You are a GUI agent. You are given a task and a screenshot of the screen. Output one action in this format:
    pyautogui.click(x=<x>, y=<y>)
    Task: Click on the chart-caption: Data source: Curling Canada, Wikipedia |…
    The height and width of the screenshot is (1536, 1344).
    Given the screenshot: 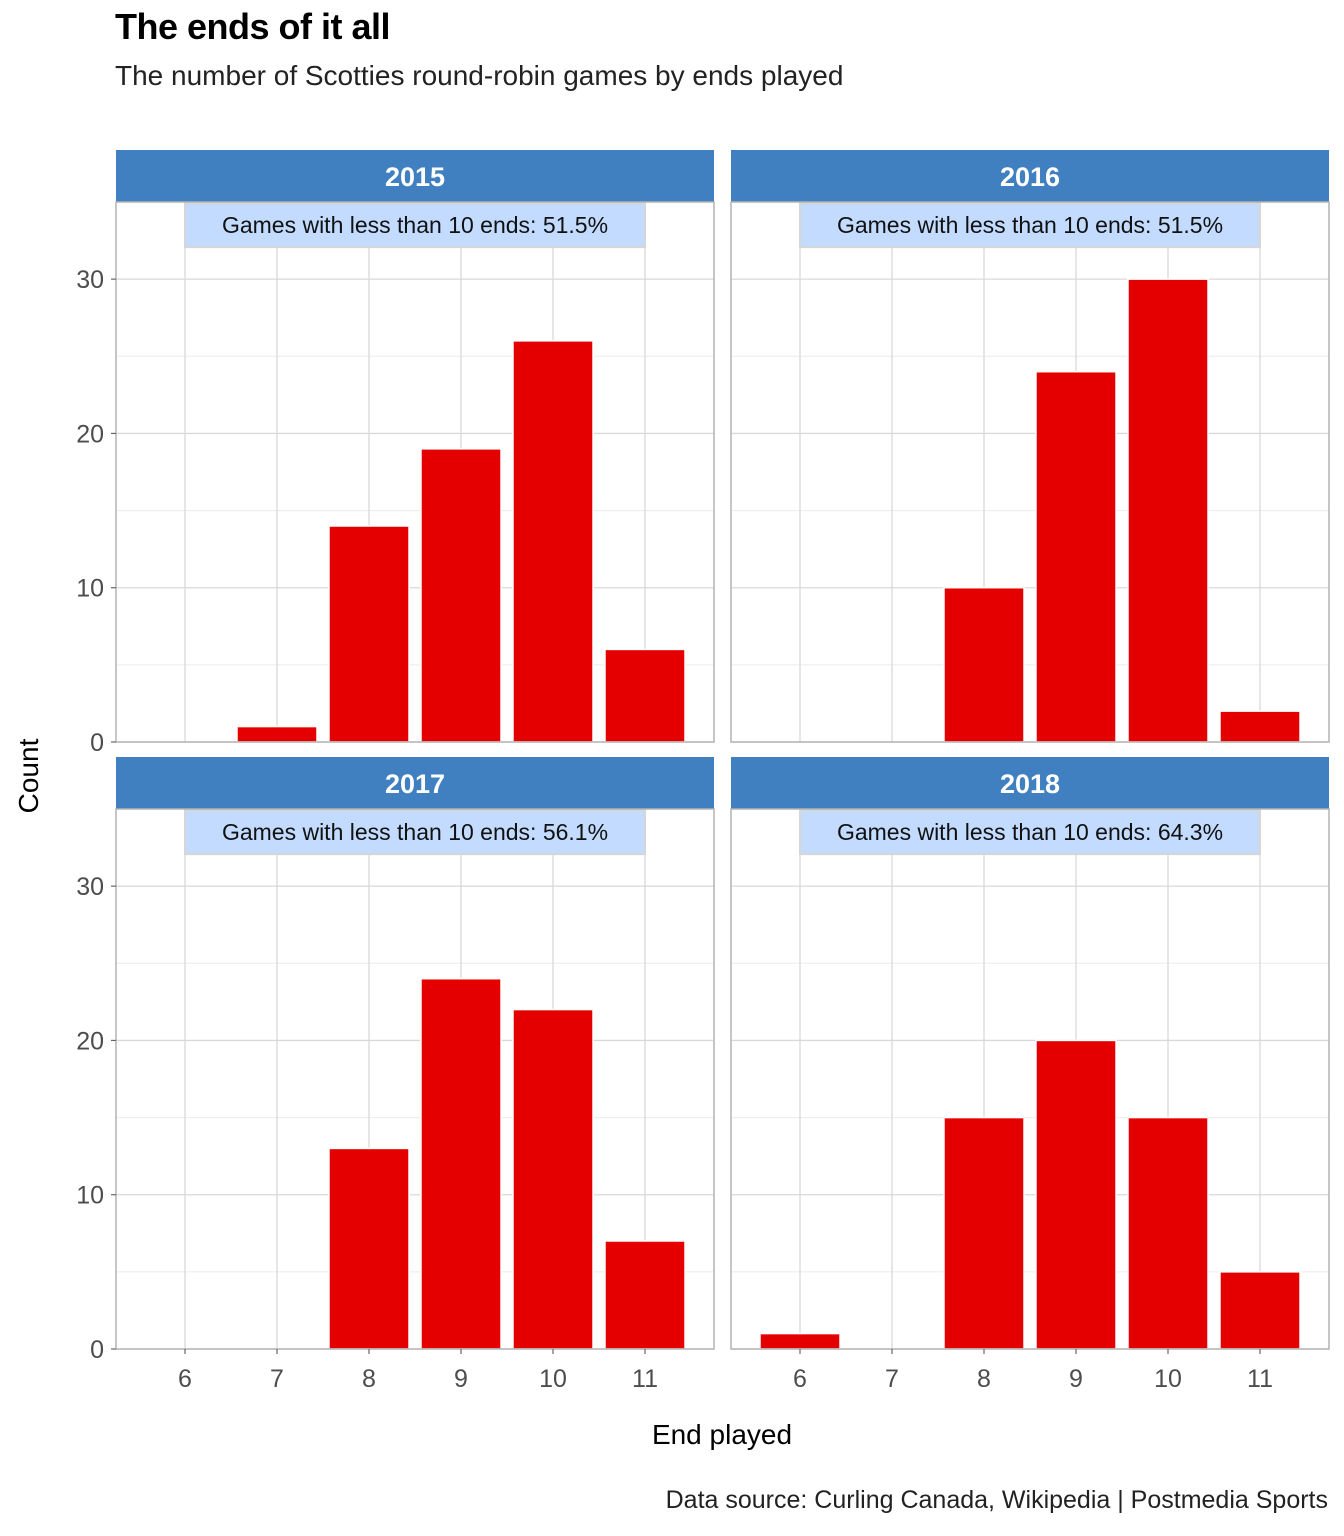 What is the action you would take?
    pyautogui.click(x=996, y=1500)
    